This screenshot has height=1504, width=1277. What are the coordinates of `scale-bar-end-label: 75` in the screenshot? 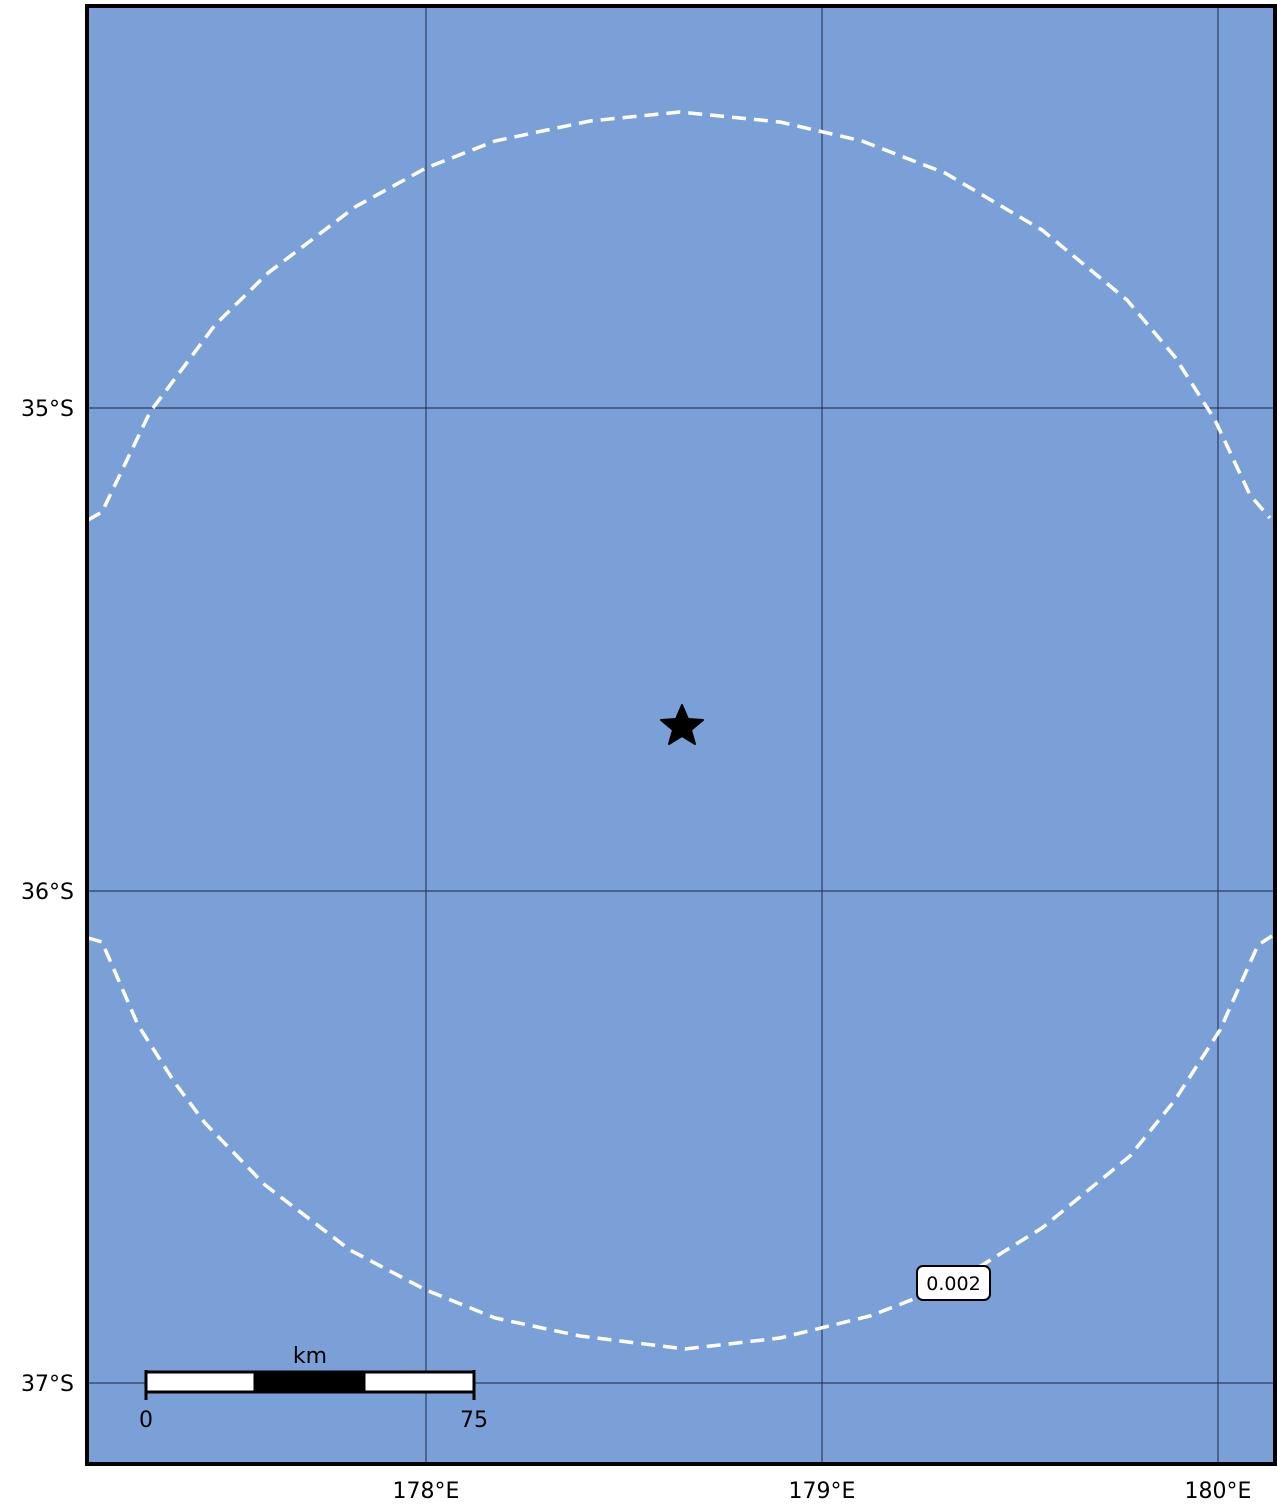 It's located at (474, 1420).